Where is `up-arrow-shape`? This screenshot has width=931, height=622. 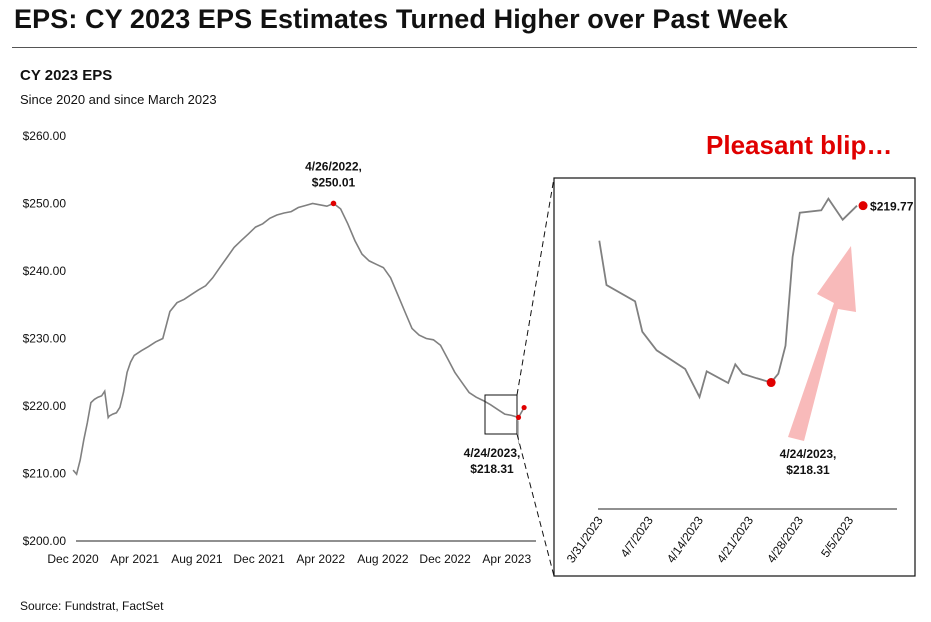 up-arrow-shape is located at coordinates (822, 343).